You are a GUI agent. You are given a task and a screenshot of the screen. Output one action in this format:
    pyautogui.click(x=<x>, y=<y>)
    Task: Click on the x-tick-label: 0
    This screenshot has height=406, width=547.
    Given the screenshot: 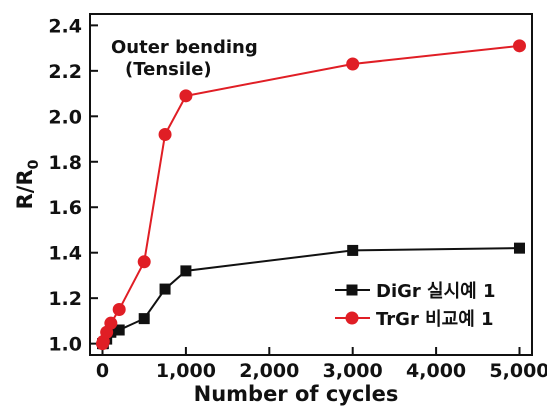 What is the action you would take?
    pyautogui.click(x=102, y=371)
    